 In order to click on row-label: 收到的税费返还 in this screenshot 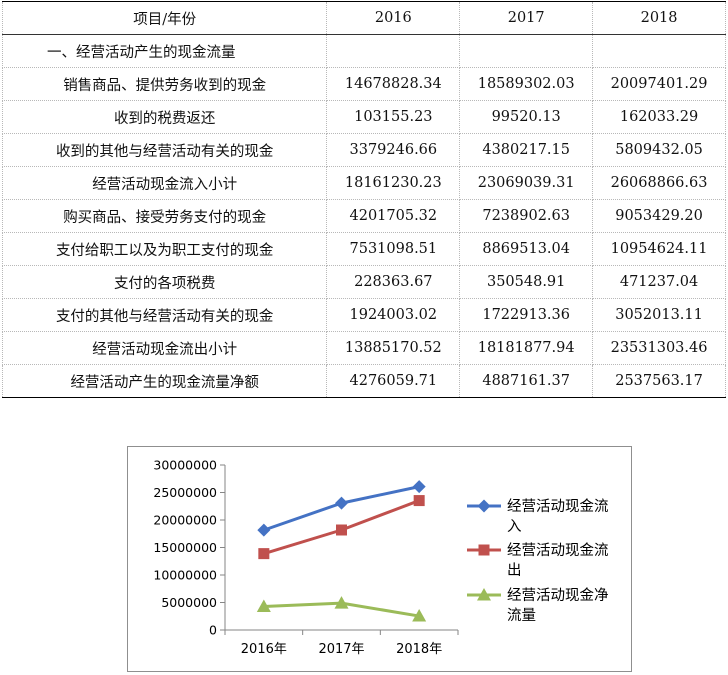, I will do `click(164, 117)`.